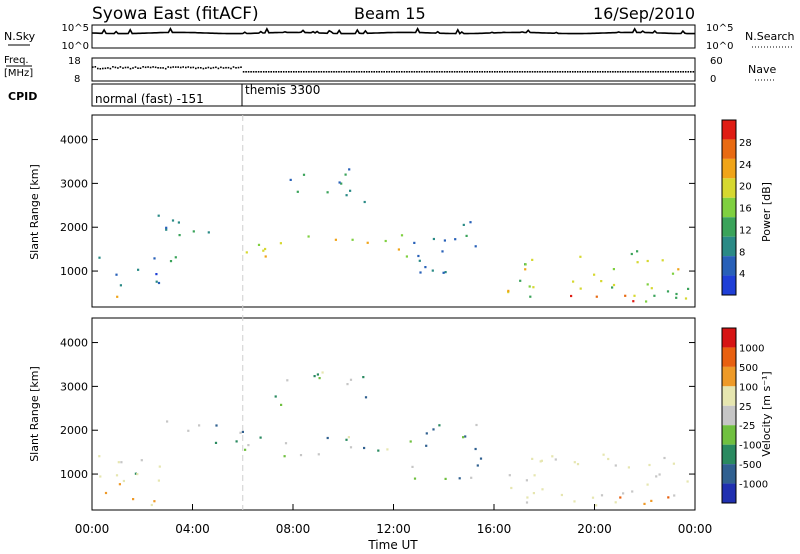  Describe the element at coordinates (393, 30) in the screenshot. I see `nsky-trace` at that location.